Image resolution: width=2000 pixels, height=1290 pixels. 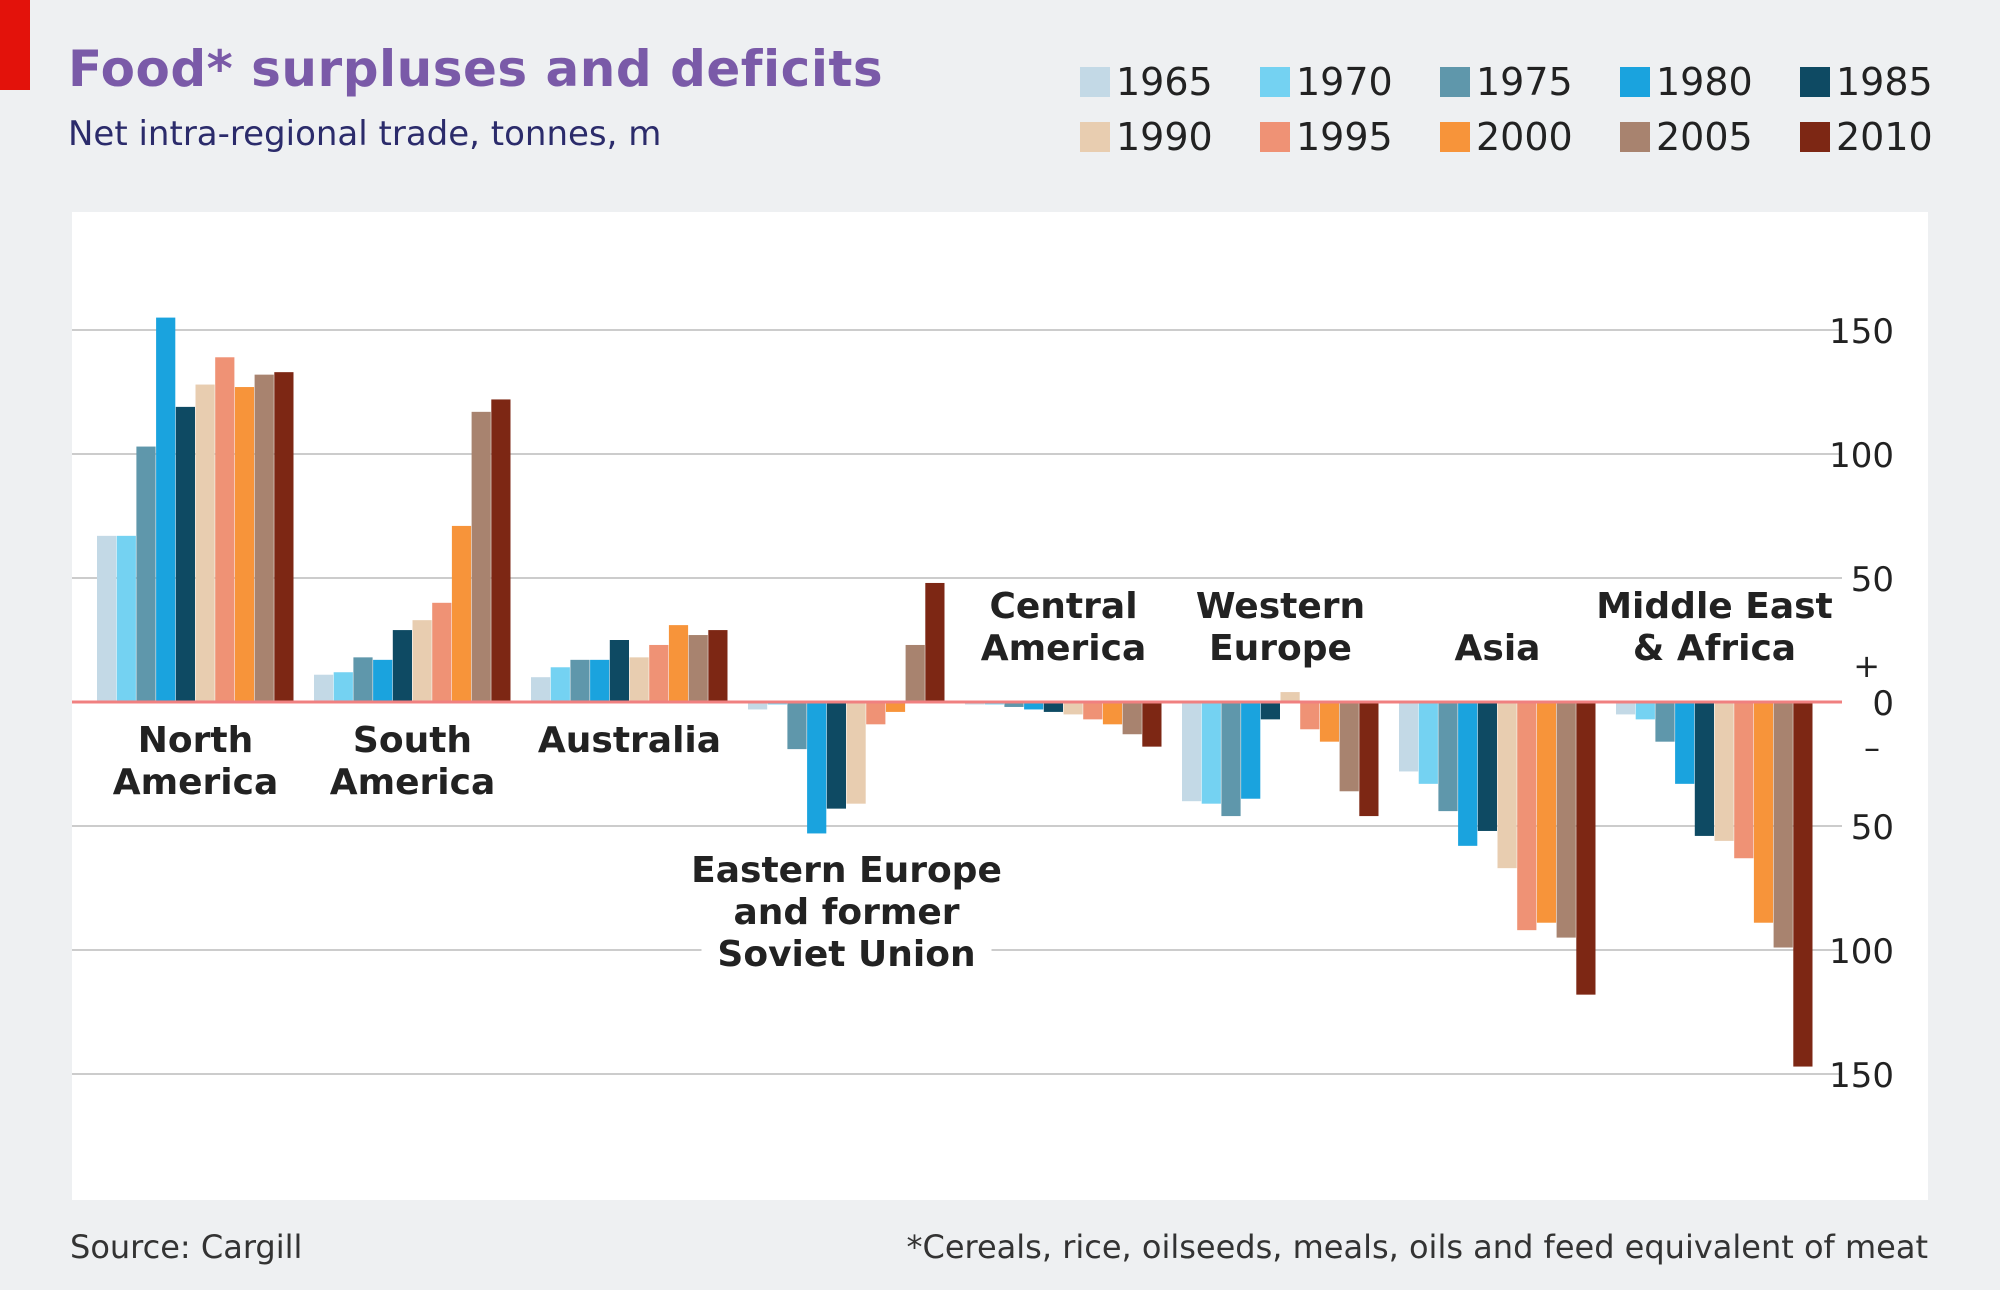 I want to click on category-label: Australia, so click(x=629, y=740).